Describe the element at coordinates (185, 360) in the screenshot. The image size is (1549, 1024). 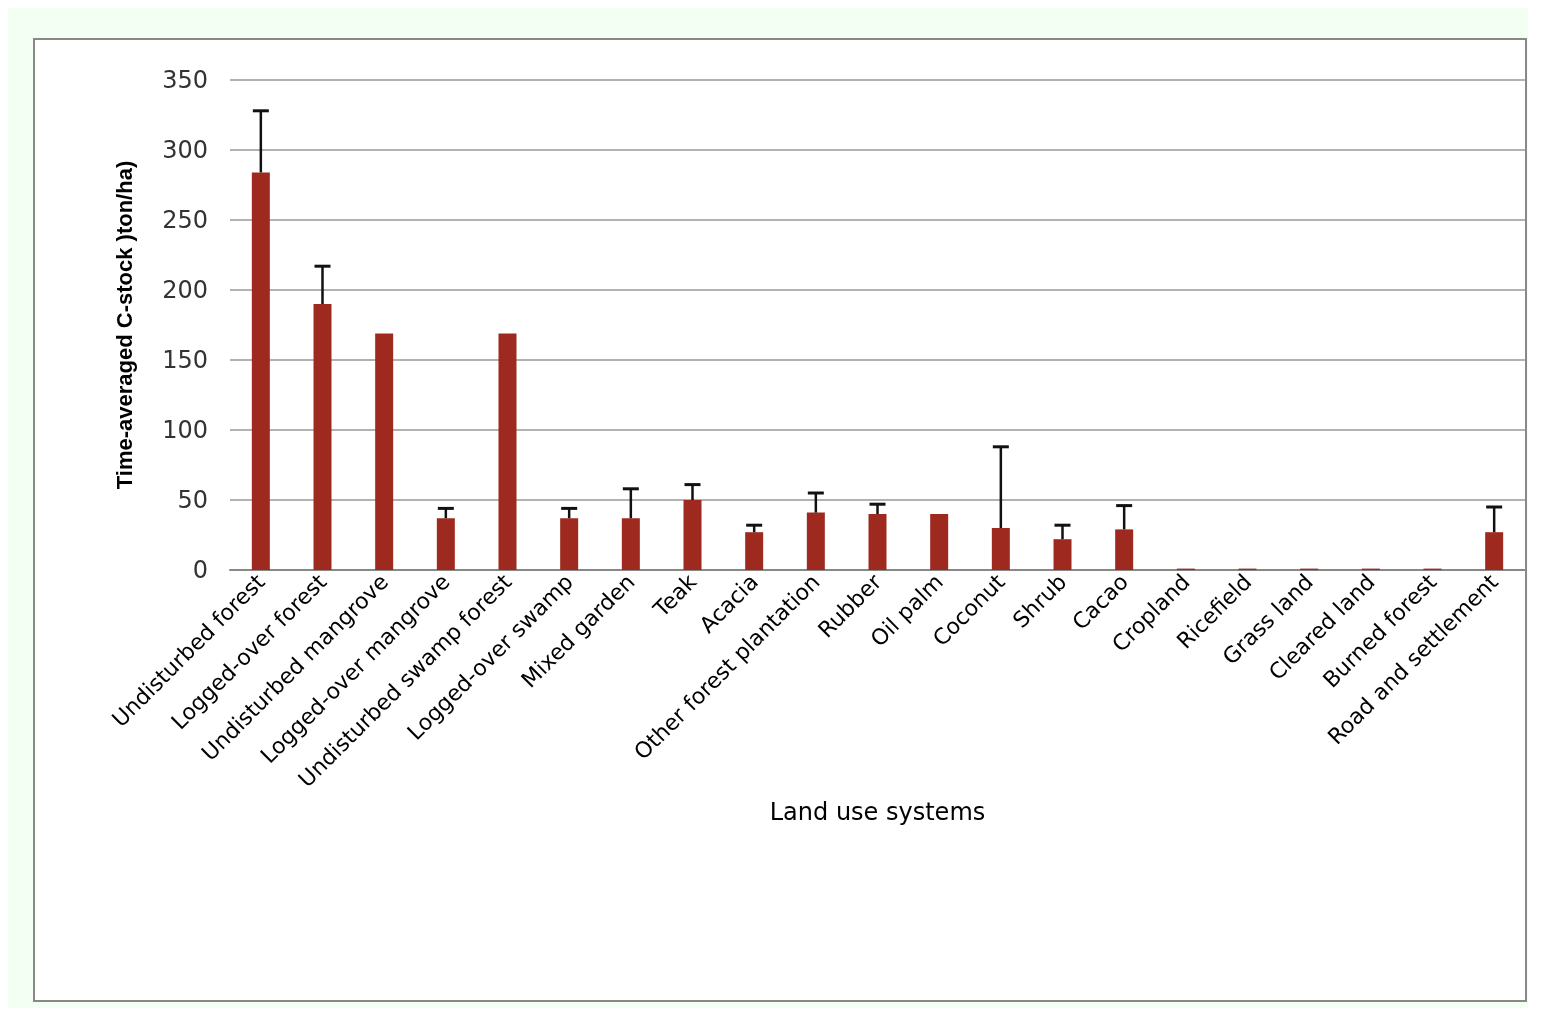
I see `y-tick-label: 150` at that location.